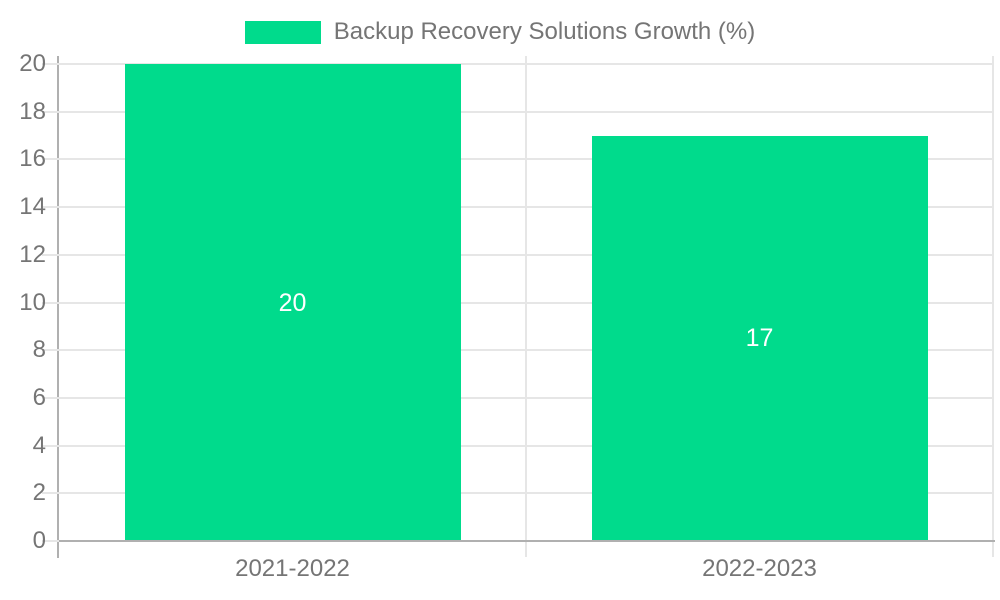 The image size is (1000, 600). Describe the element at coordinates (39, 540) in the screenshot. I see `y-tick-label-0: 0` at that location.